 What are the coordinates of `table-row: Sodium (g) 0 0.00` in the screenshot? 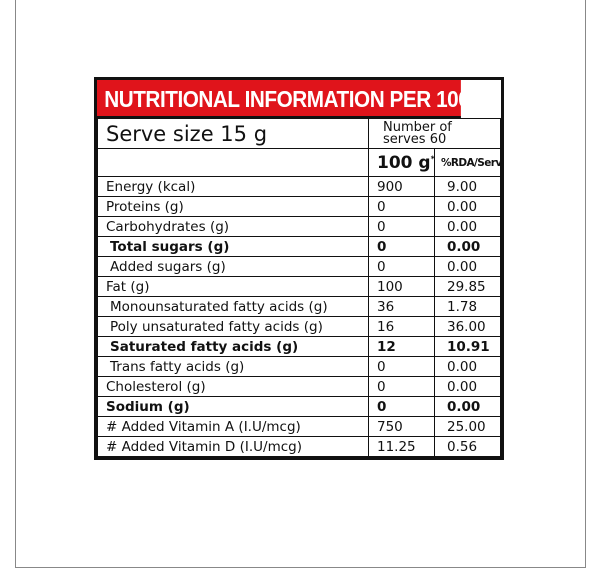 It's located at (299, 406).